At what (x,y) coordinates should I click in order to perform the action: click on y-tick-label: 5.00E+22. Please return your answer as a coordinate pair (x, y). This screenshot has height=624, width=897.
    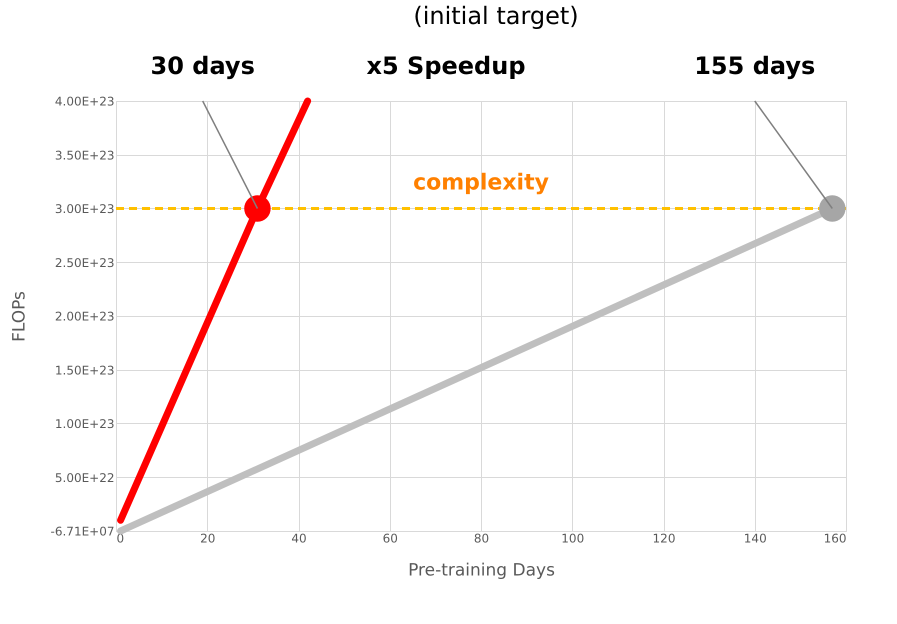
    Looking at the image, I should click on (84, 477).